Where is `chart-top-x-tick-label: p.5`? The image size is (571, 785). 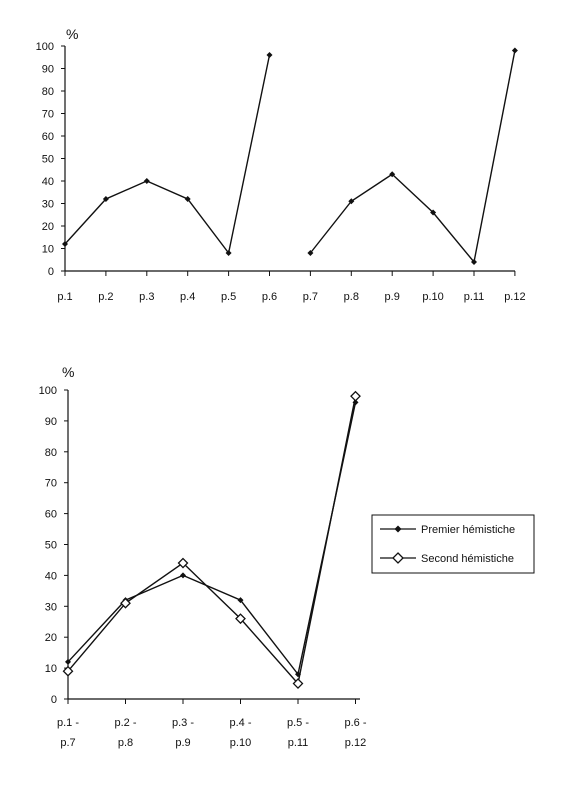 chart-top-x-tick-label: p.5 is located at coordinates (228, 297).